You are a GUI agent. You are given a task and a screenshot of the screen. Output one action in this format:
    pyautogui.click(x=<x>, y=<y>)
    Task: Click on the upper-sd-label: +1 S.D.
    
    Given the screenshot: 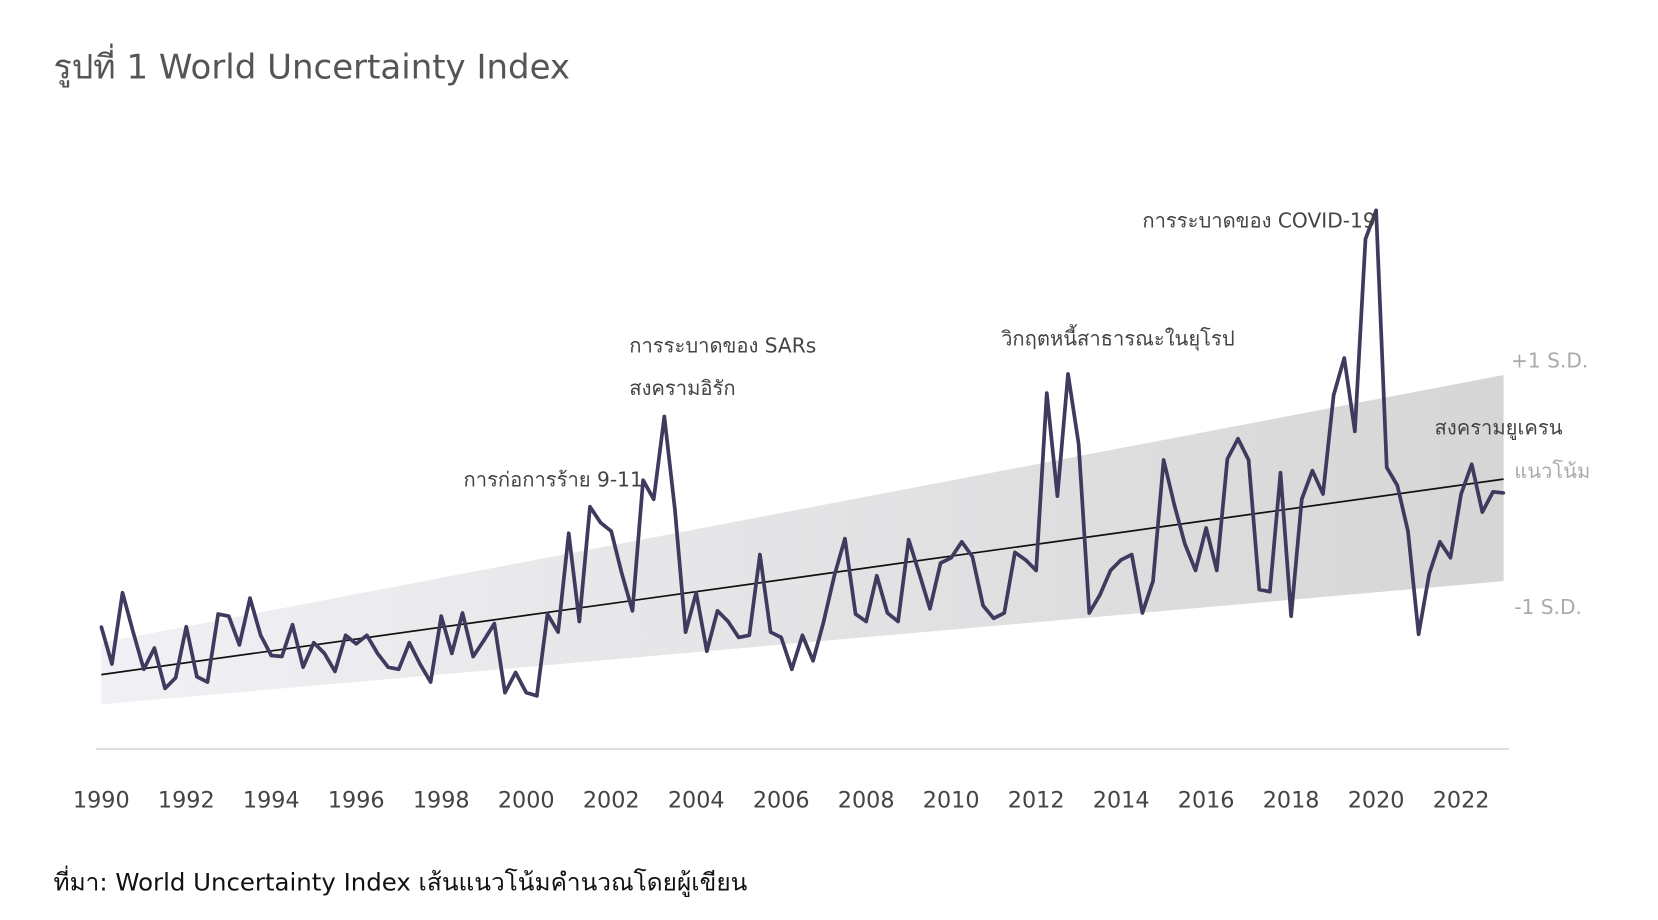 What is the action you would take?
    pyautogui.click(x=1549, y=361)
    